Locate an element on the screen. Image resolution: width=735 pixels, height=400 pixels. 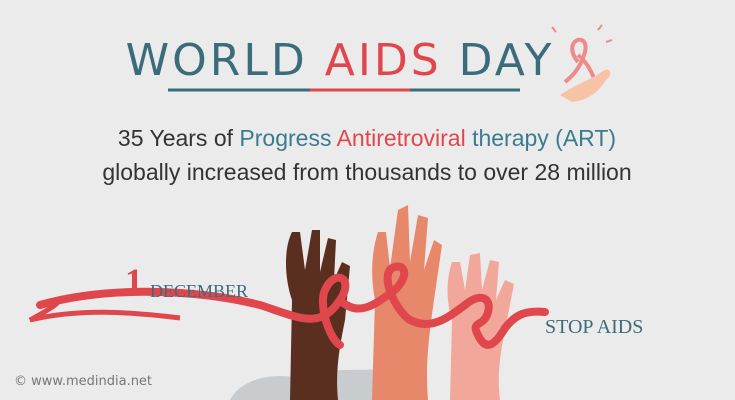
title-word: DAY is located at coordinates (507, 60).